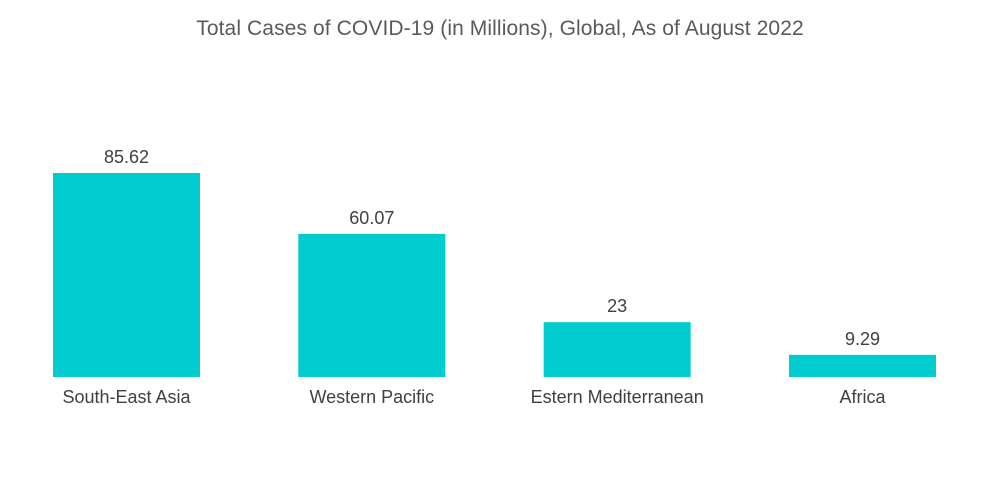 This screenshot has width=1000, height=504. I want to click on value-label-1: 60.07, so click(371, 218).